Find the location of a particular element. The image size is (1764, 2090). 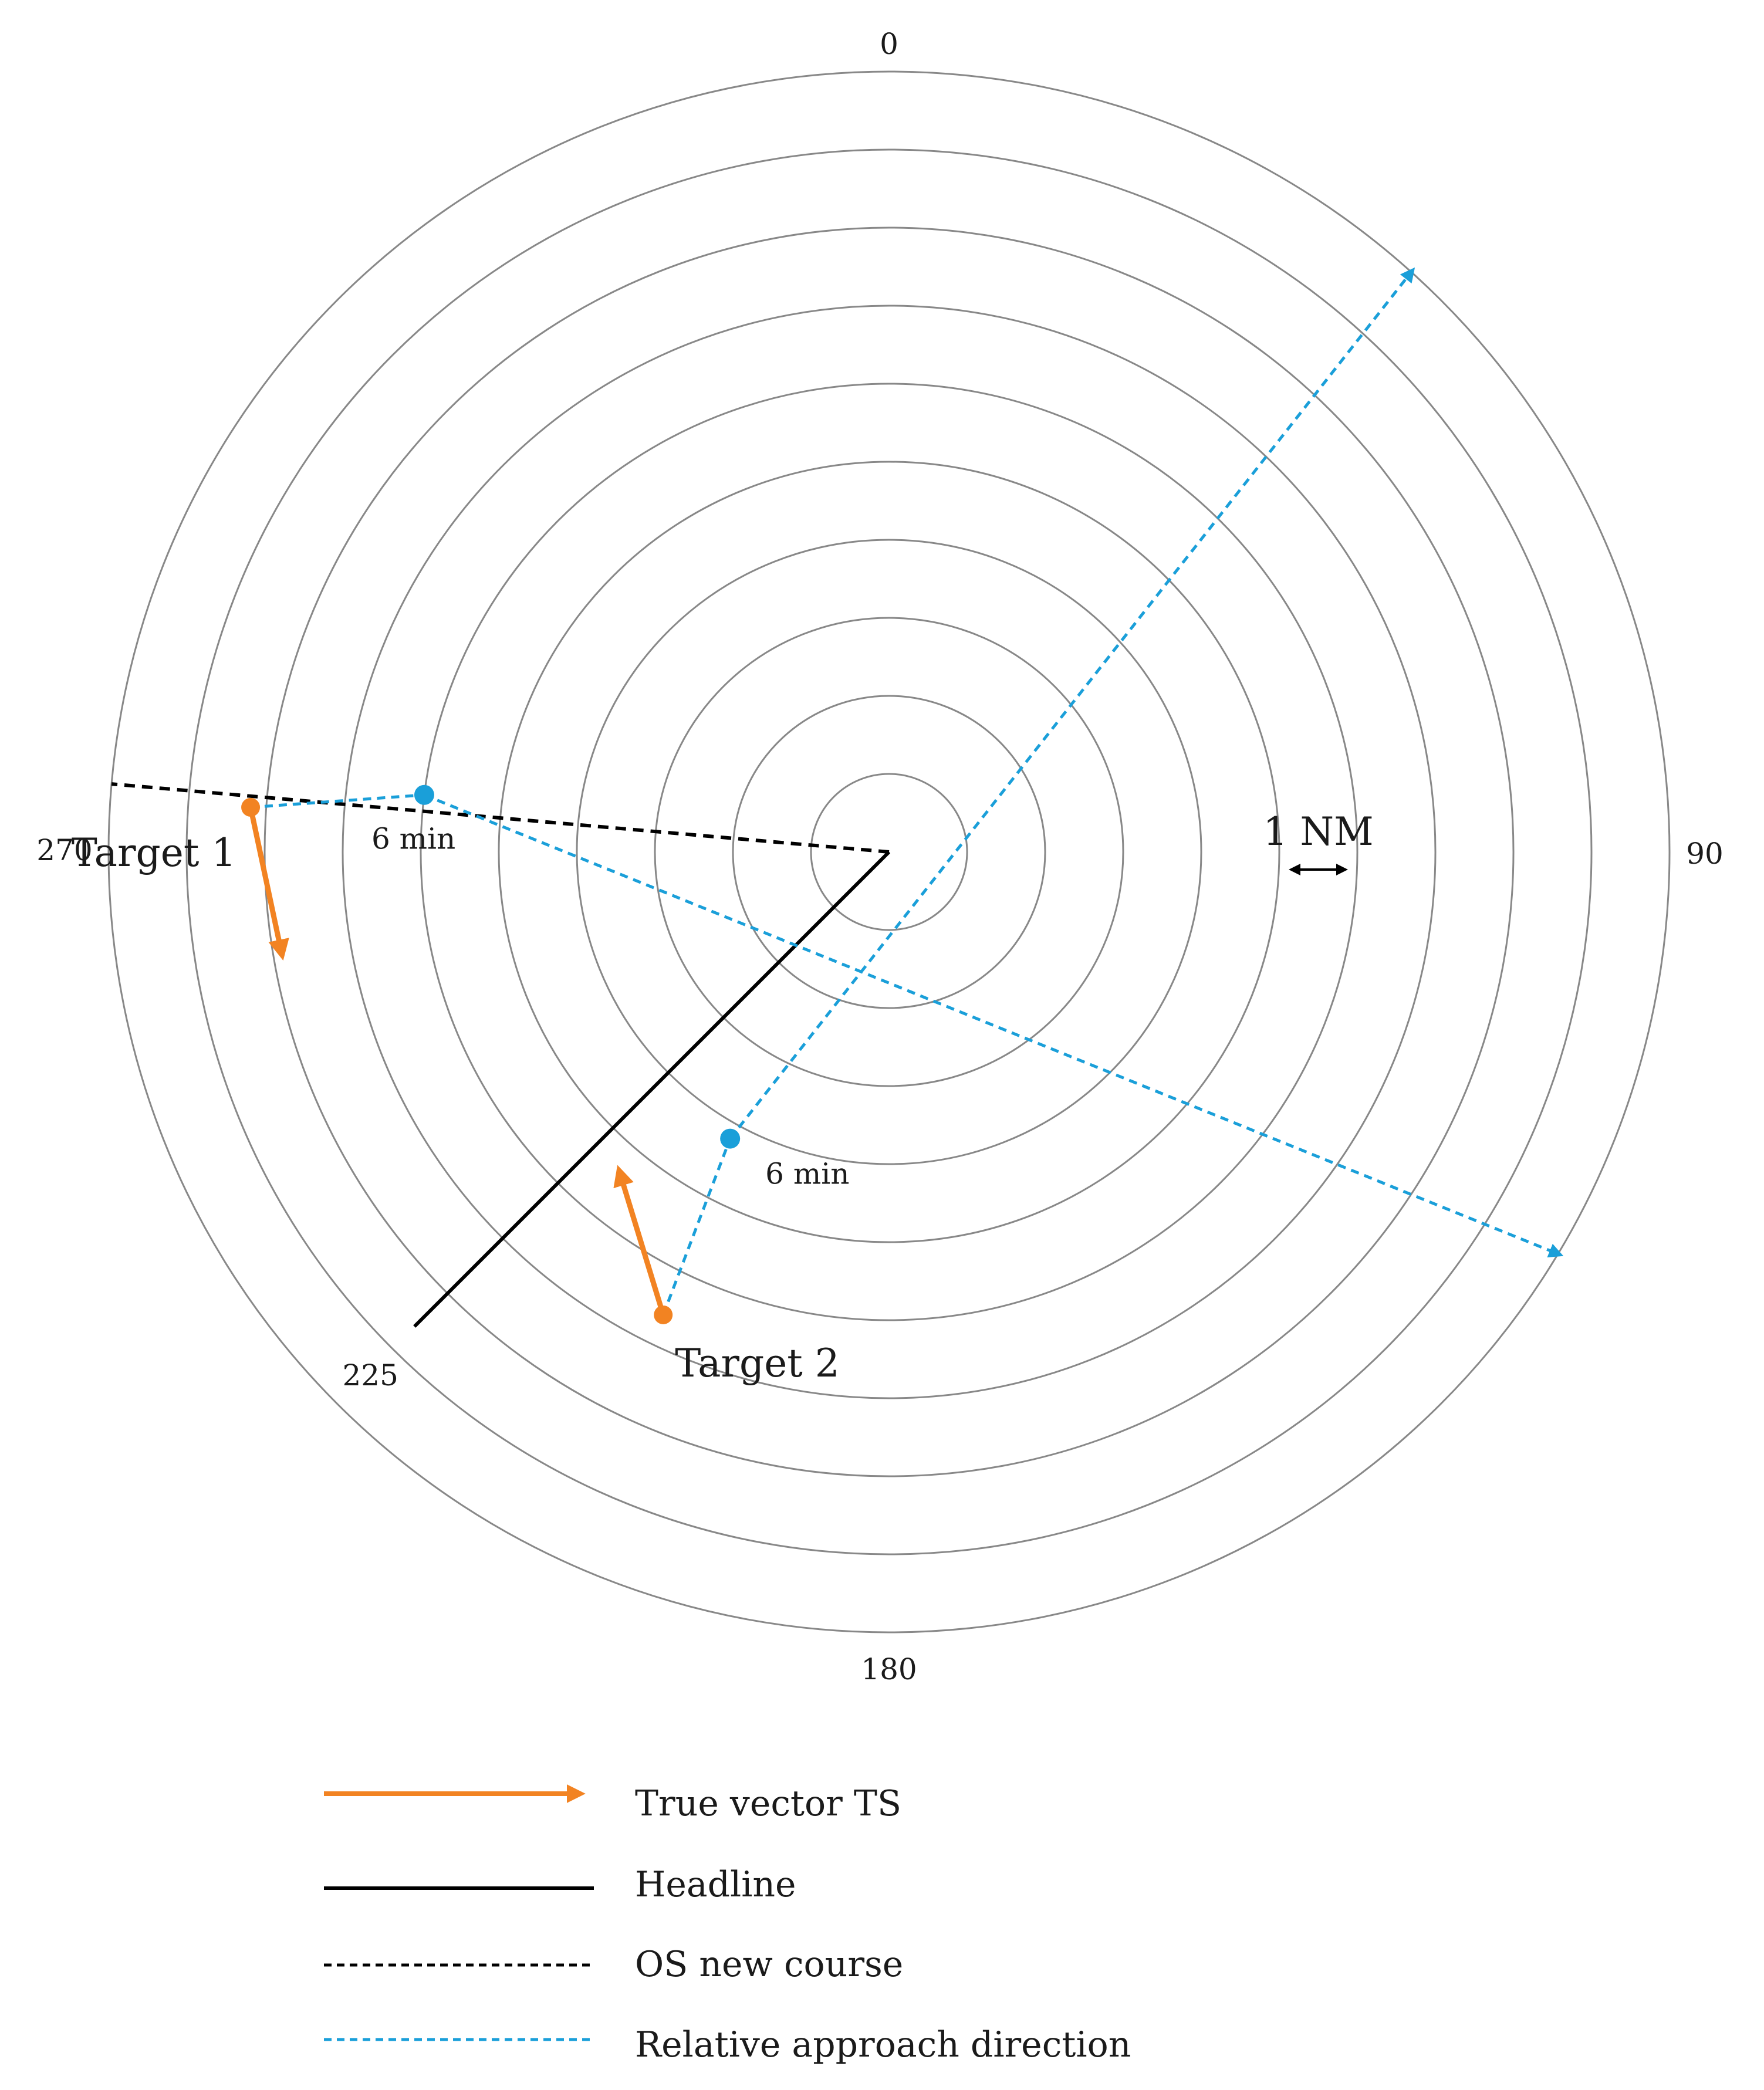

targets: Target 1 6 min Target 2 6 min is located at coordinates (460, 1085).